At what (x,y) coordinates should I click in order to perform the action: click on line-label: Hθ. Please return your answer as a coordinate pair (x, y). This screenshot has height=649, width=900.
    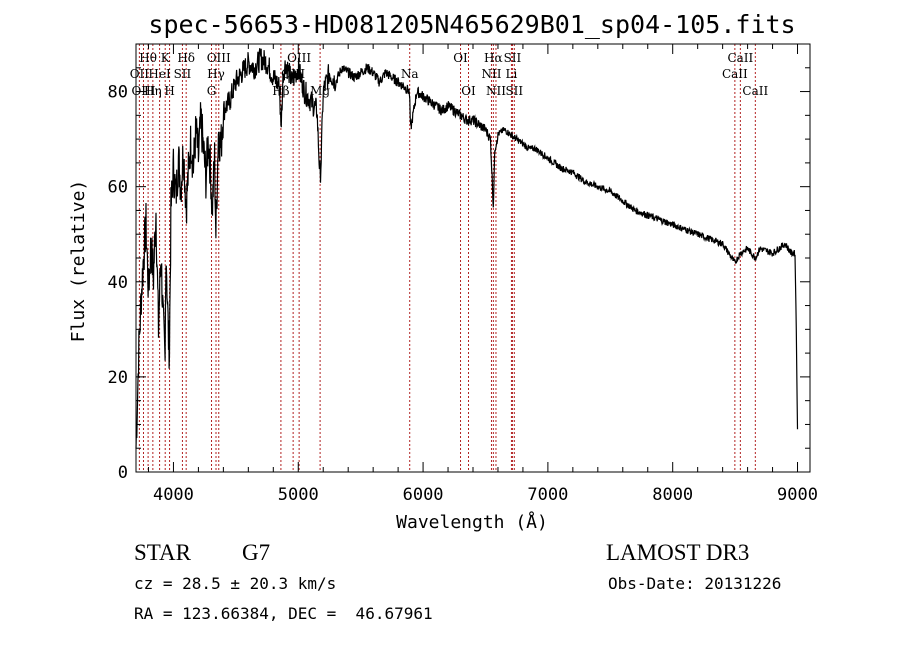
    Looking at the image, I should click on (148, 58).